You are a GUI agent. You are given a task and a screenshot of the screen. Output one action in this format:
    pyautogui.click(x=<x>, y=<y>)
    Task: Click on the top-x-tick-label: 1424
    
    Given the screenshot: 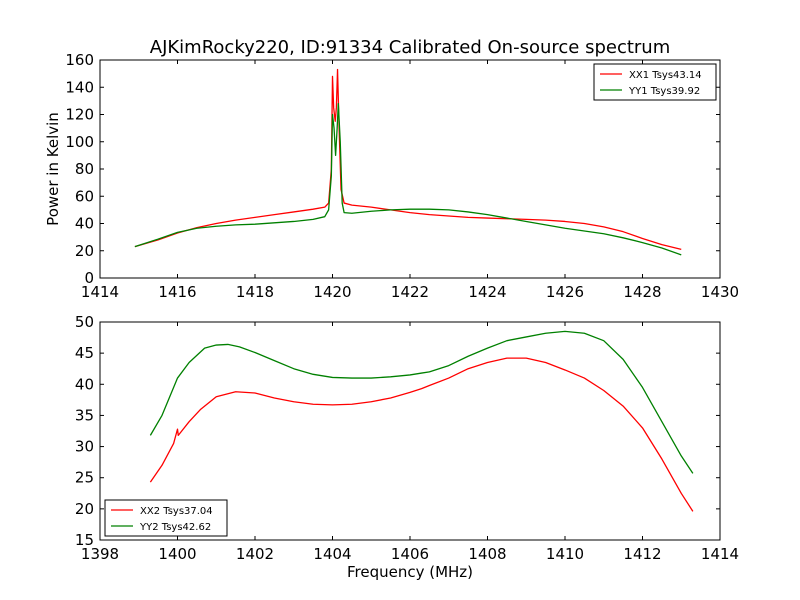 What is the action you would take?
    pyautogui.click(x=487, y=292)
    